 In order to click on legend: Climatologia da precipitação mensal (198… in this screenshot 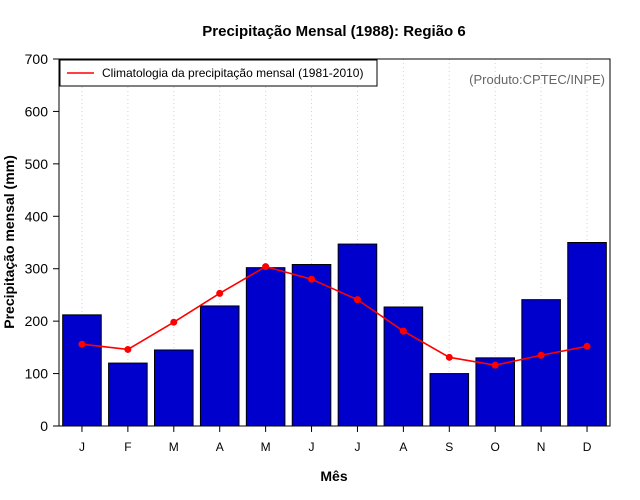, I will do `click(218, 73)`.